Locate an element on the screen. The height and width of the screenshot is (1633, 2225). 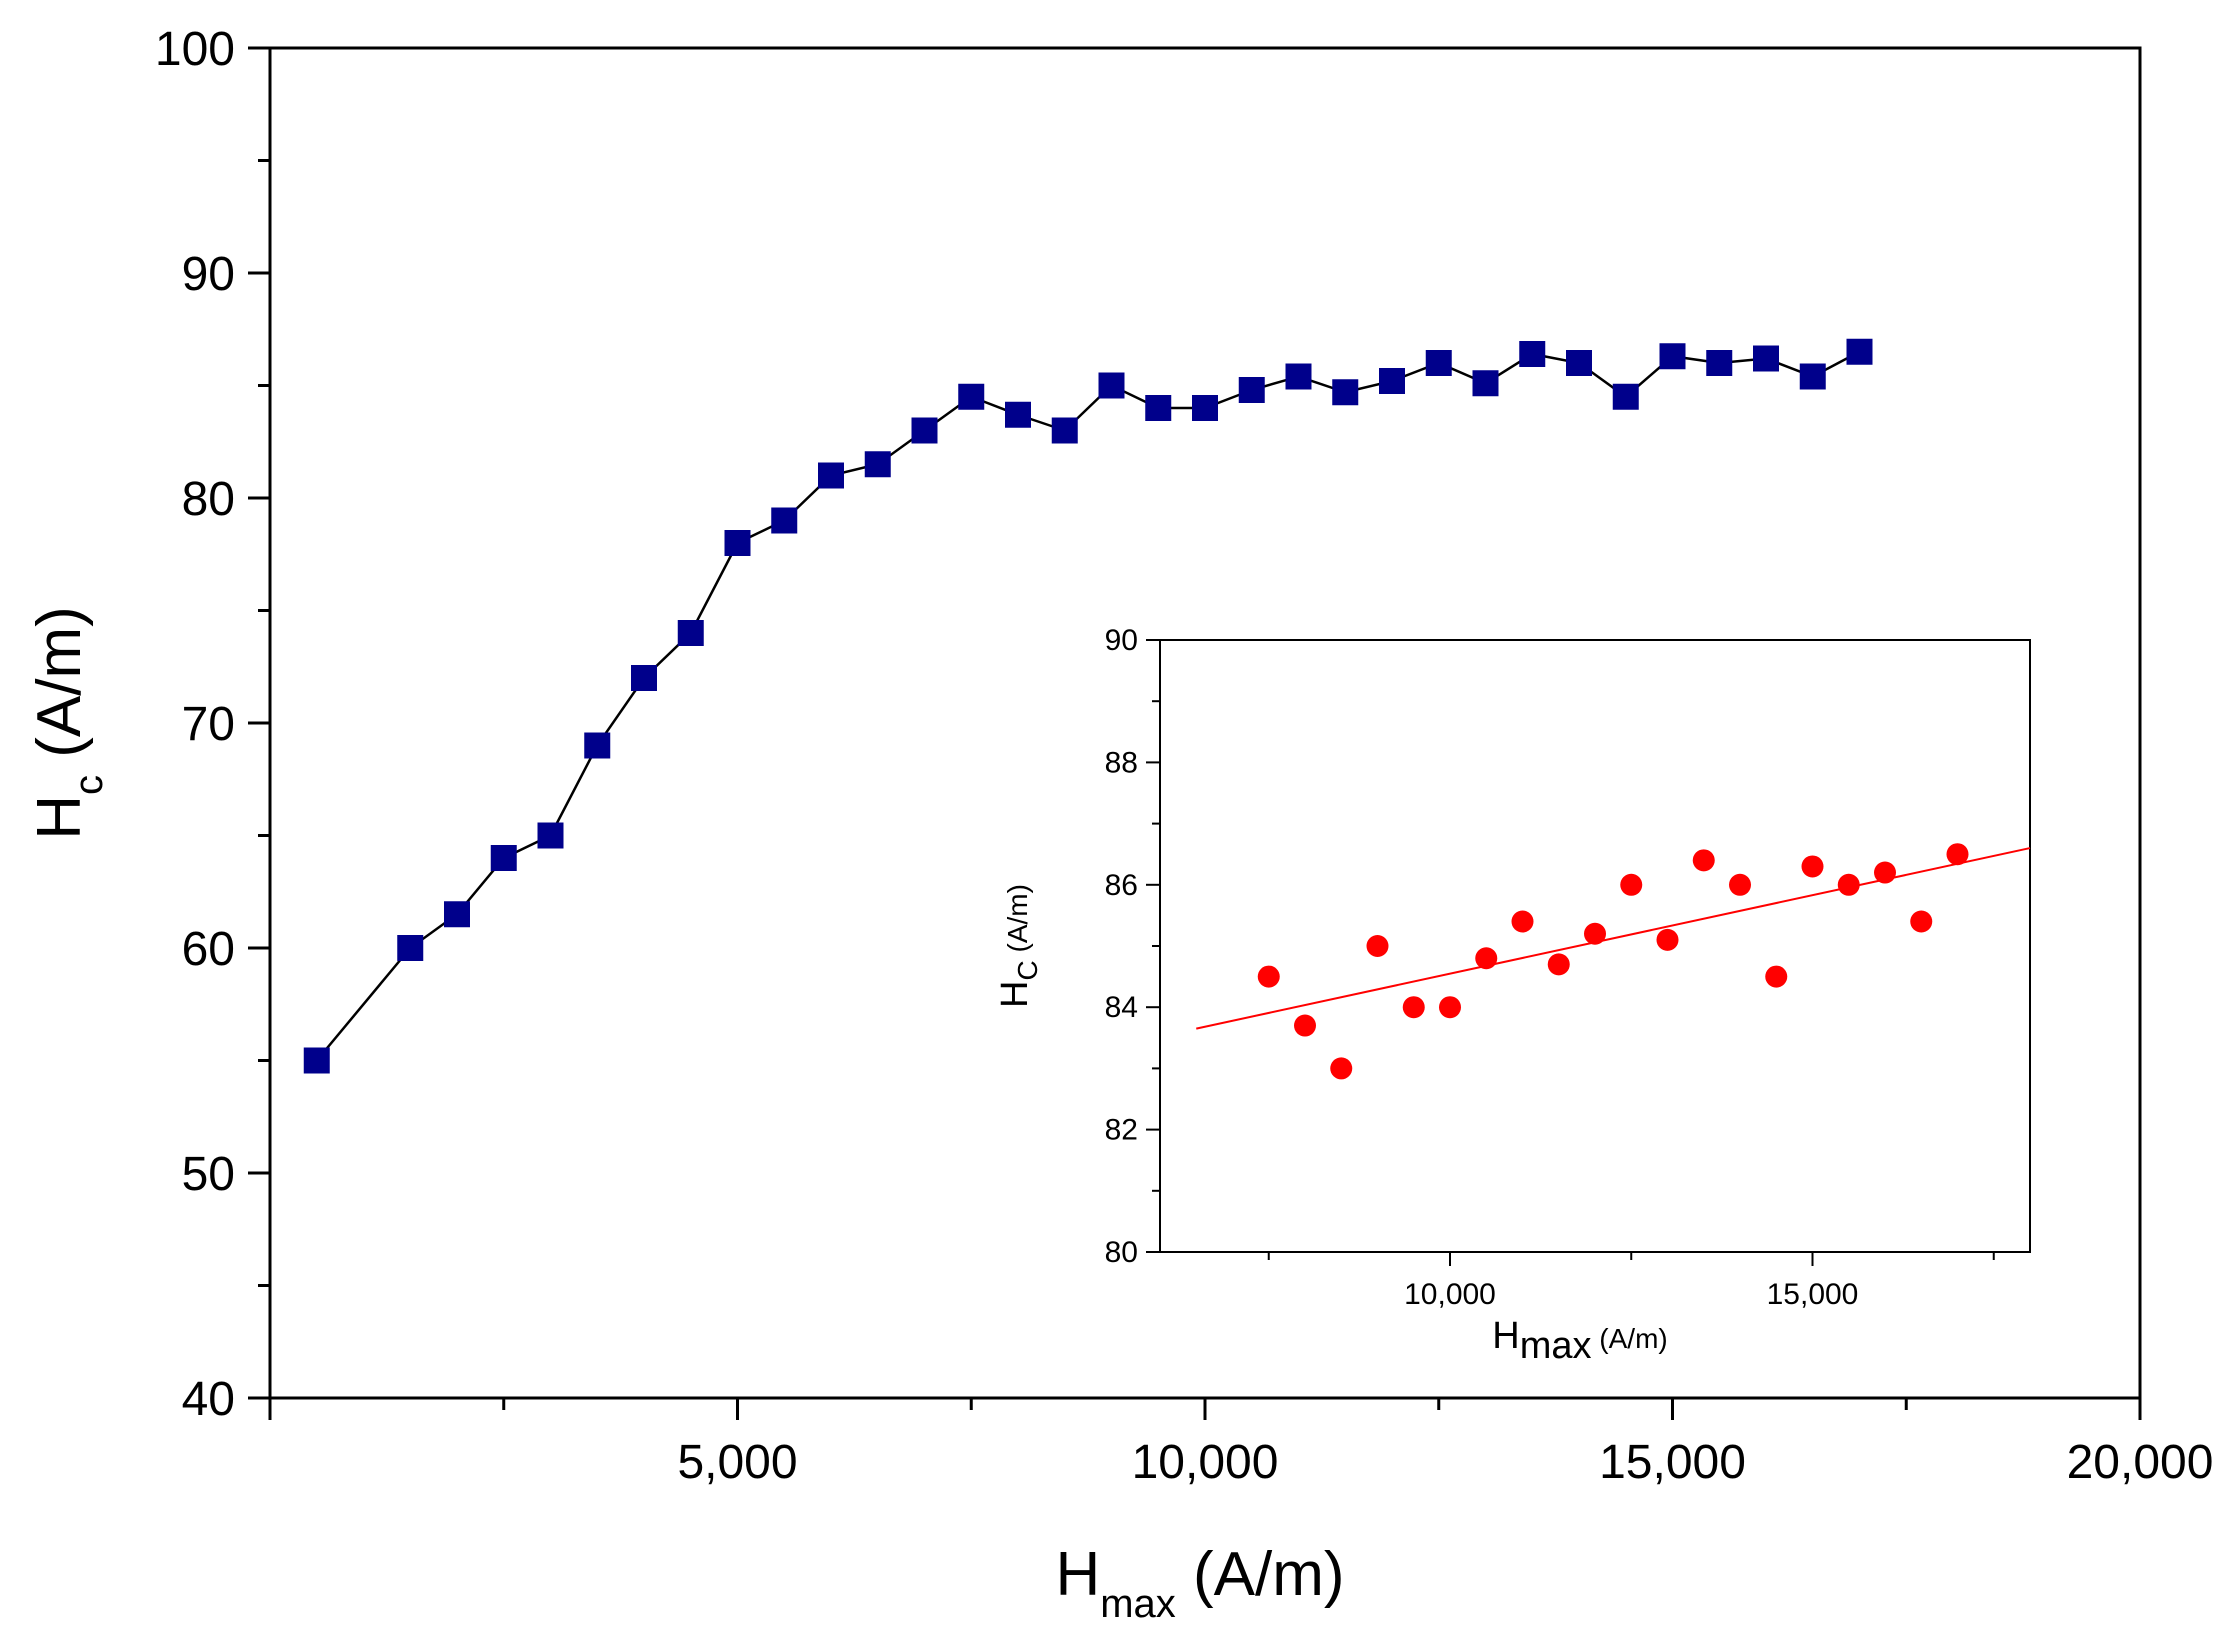
main-y-tick-label: 70 is located at coordinates (208, 724).